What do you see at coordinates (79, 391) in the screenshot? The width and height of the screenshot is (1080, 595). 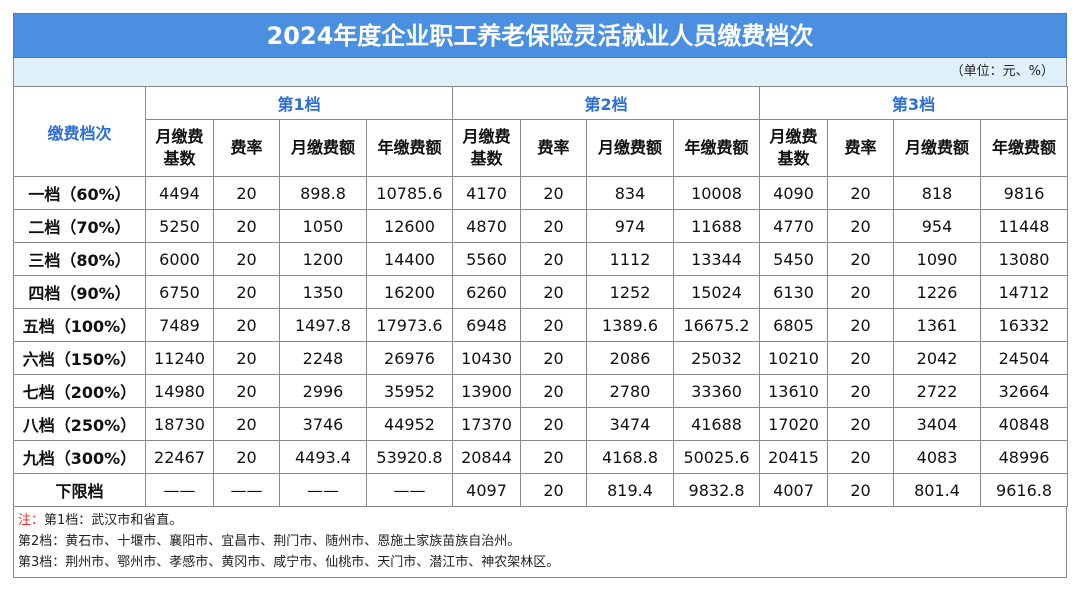 I see `level-cell: 七档（200%）` at bounding box center [79, 391].